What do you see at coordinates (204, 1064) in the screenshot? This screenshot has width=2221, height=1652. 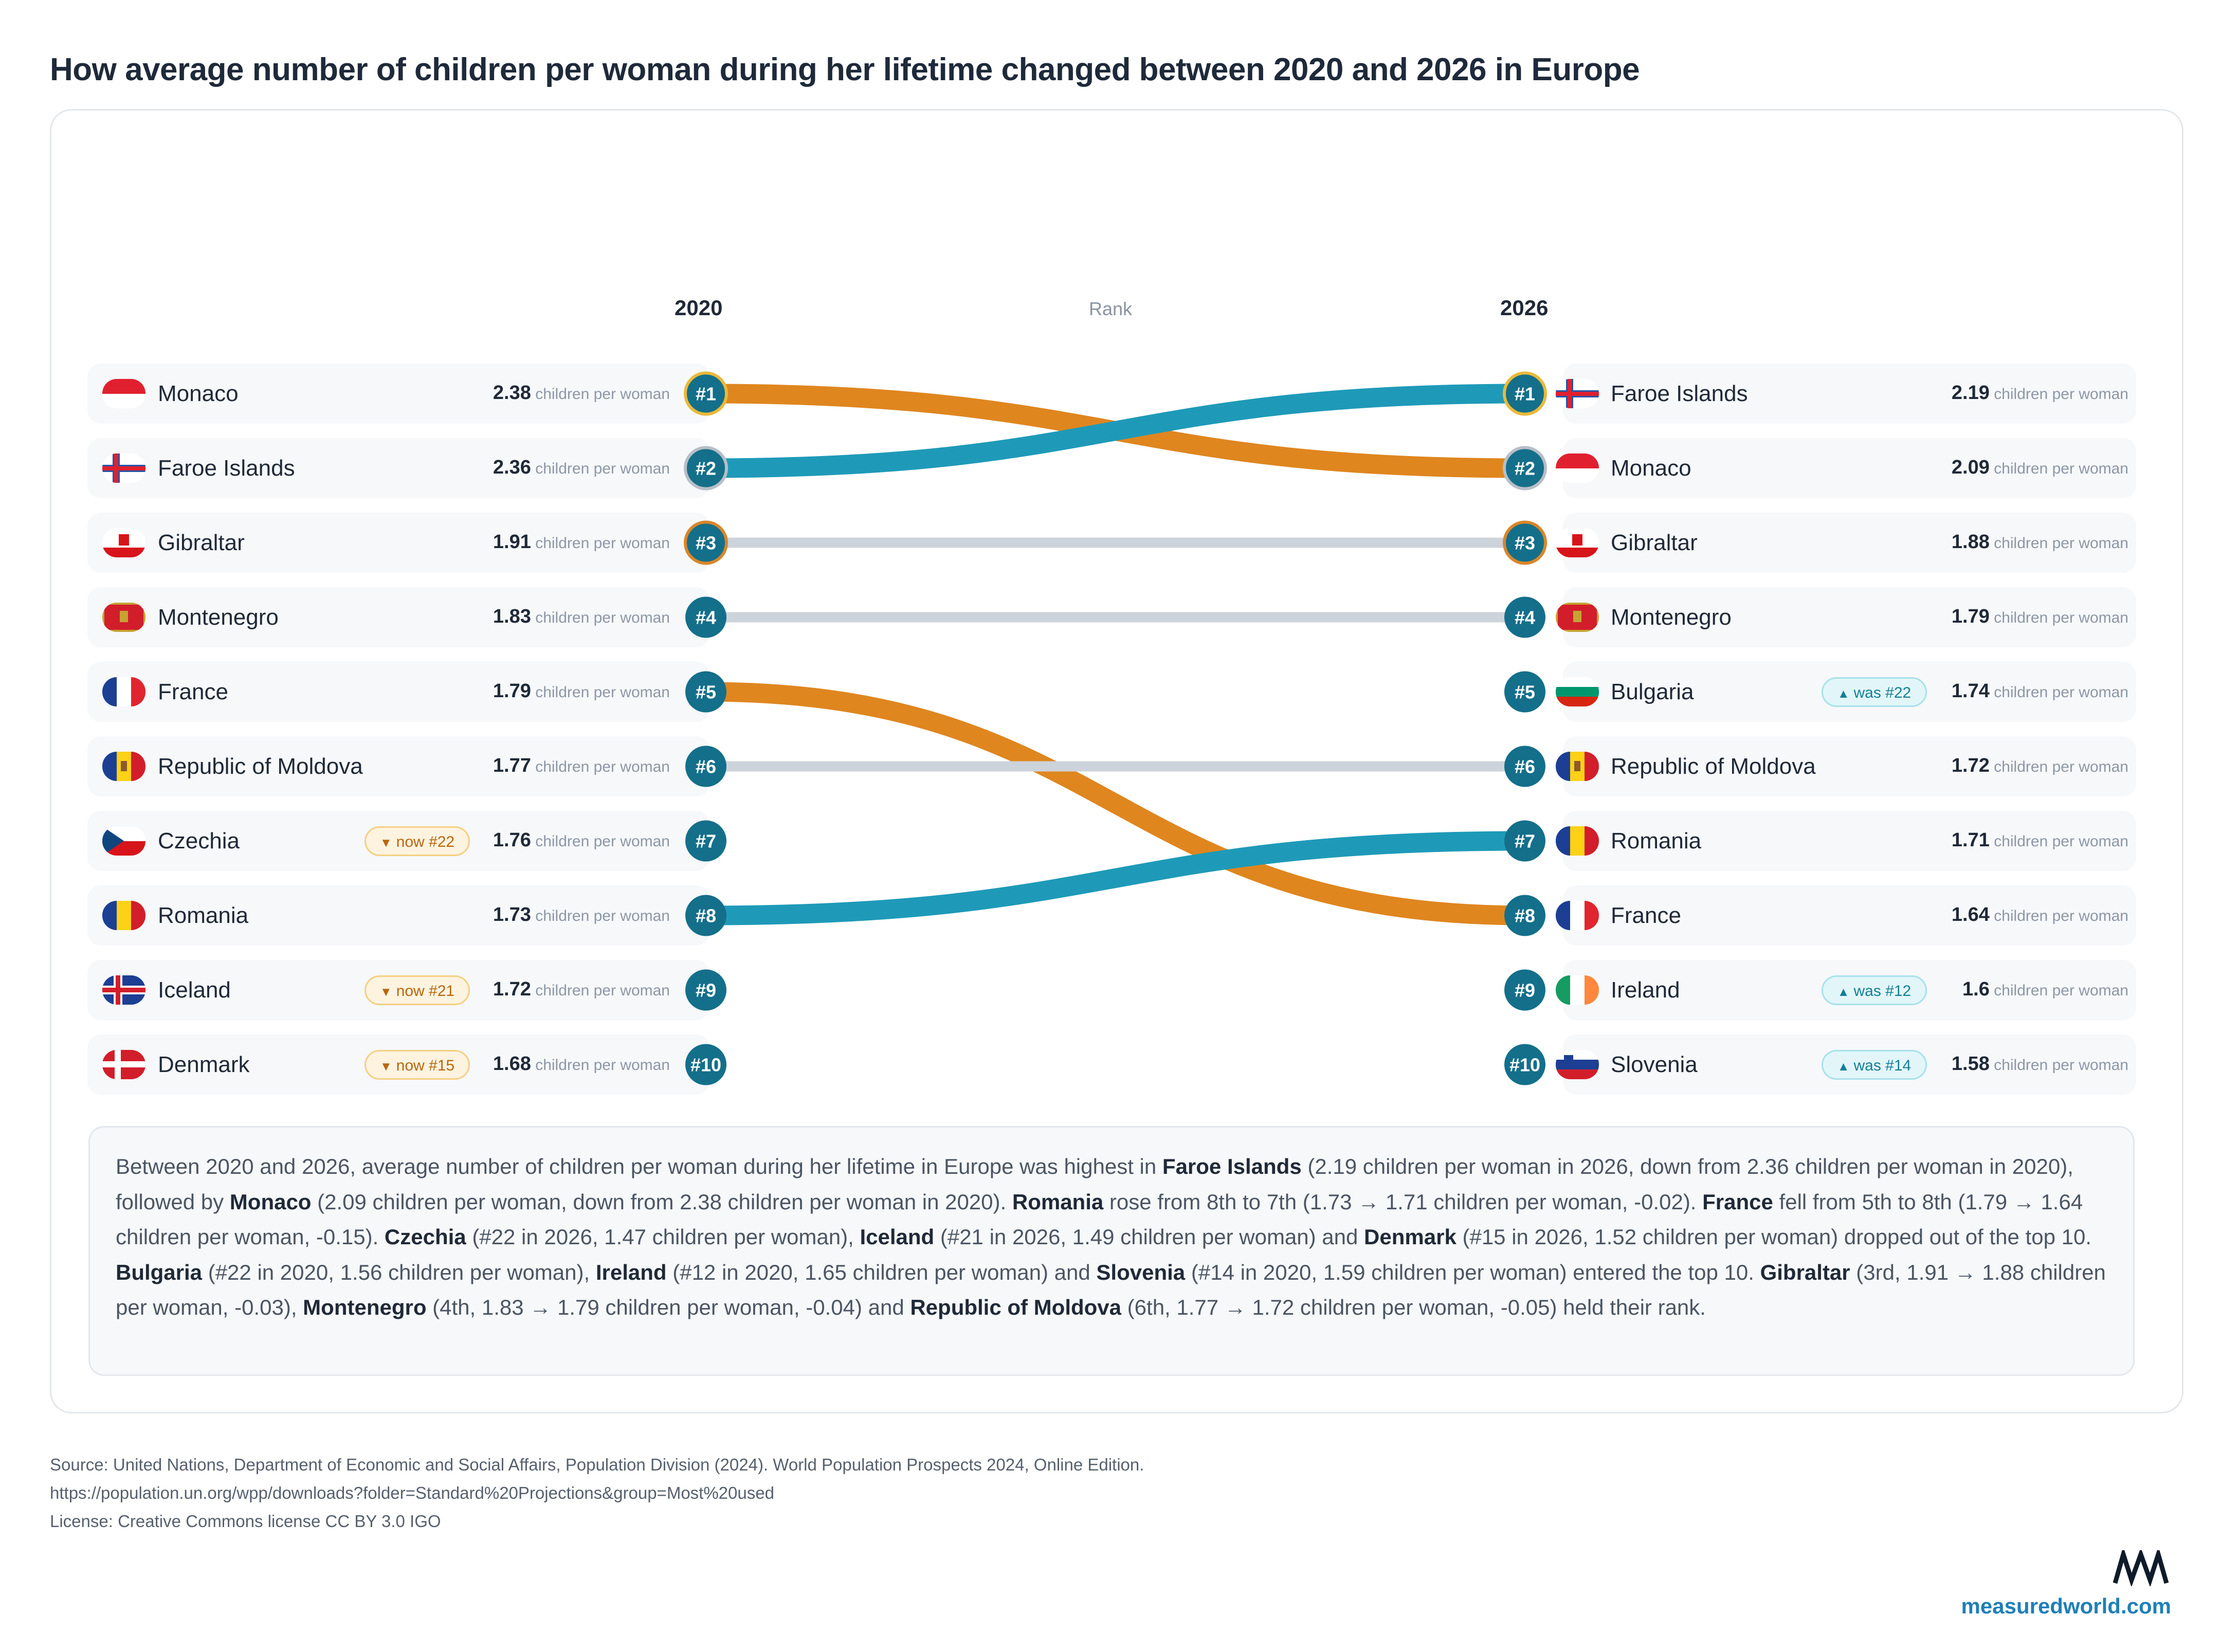 I see `country-name: Denmark` at bounding box center [204, 1064].